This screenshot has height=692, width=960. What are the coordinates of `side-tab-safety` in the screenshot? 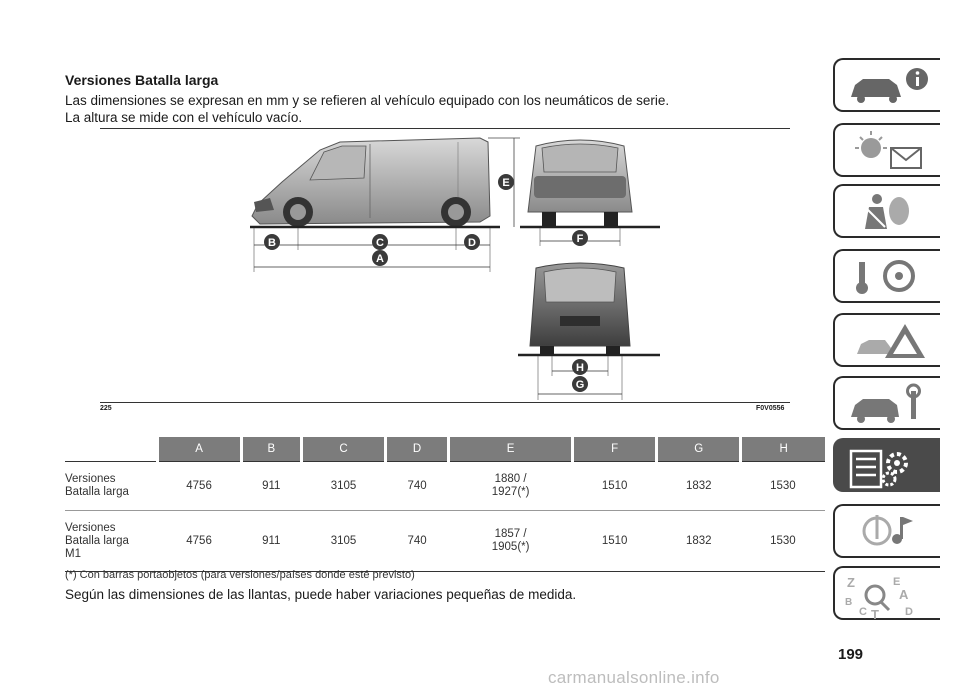 It's located at (886, 211).